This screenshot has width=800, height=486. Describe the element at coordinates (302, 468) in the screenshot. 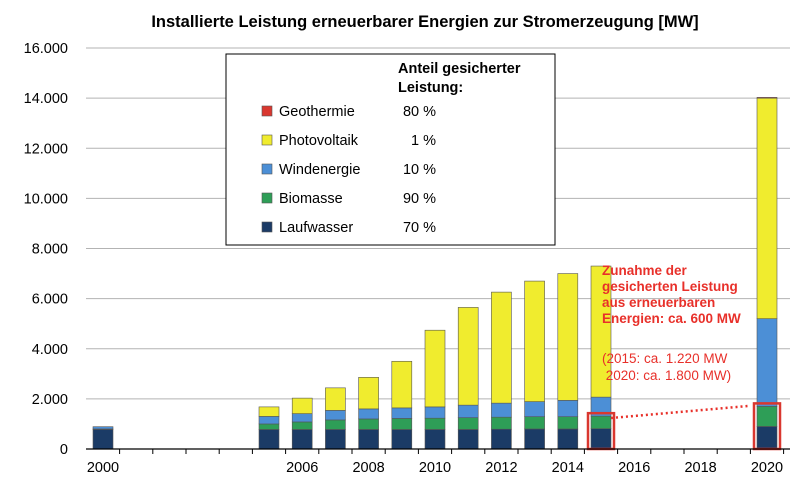

I see `x-tick-label: 2006` at that location.